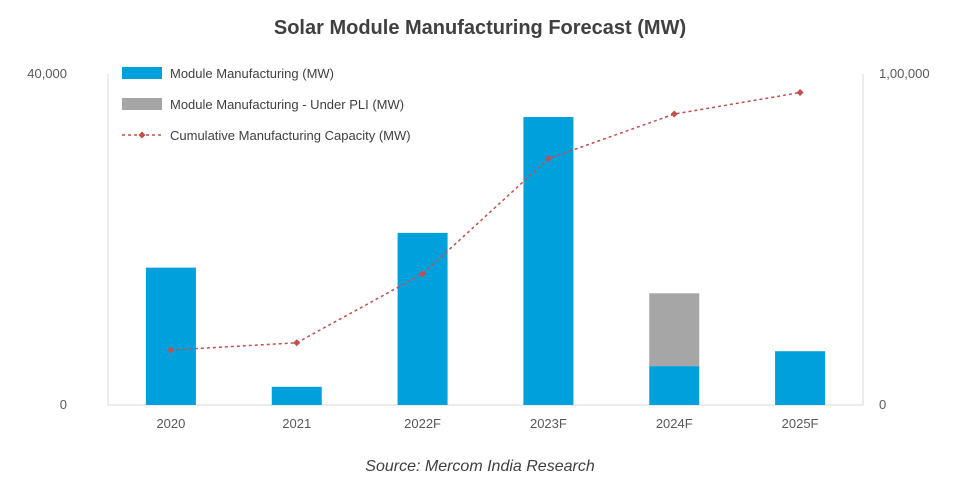 The height and width of the screenshot is (493, 960). Describe the element at coordinates (252, 73) in the screenshot. I see `legend-label: Module Manufacturing (MW)` at that location.